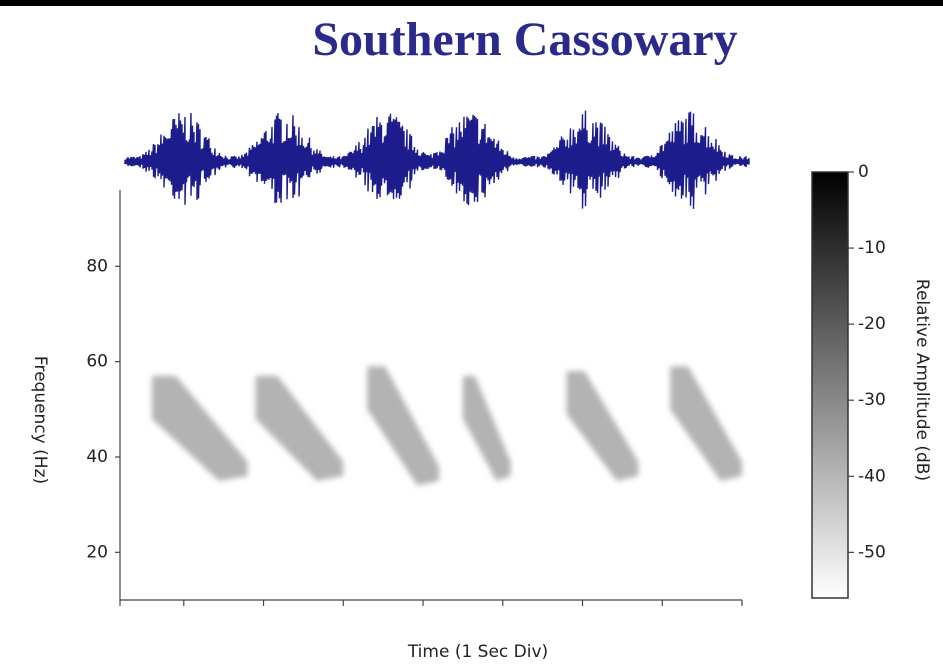 The height and width of the screenshot is (670, 943). Describe the element at coordinates (446, 426) in the screenshot. I see `calls` at that location.